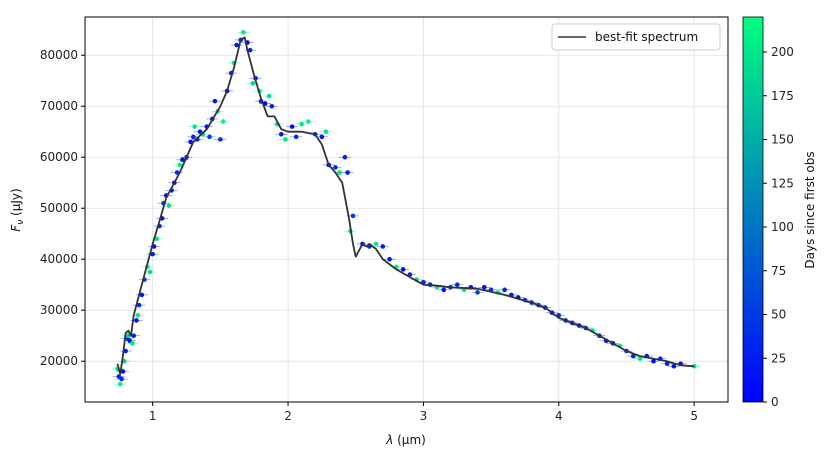 This screenshot has width=827, height=457. Describe the element at coordinates (782, 96) in the screenshot. I see `colorbar-tick-label: 175` at that location.